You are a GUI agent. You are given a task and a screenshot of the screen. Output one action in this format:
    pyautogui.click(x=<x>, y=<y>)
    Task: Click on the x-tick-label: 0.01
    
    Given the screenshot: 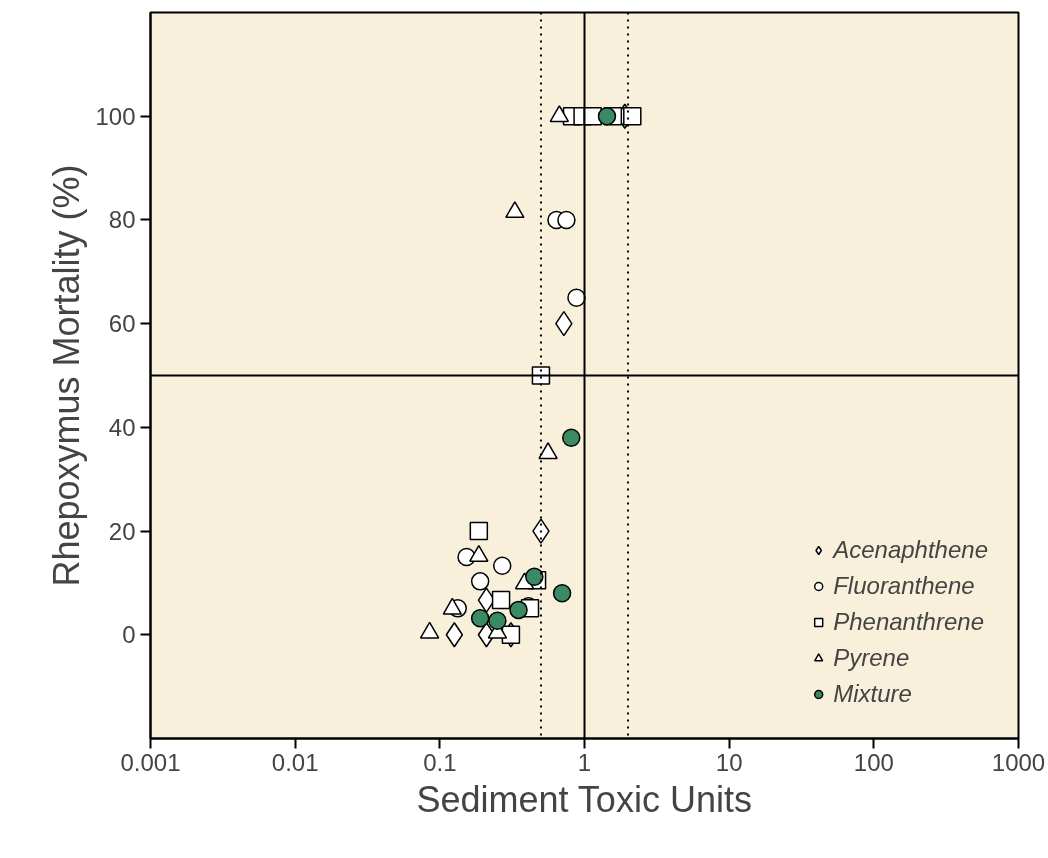 What is the action you would take?
    pyautogui.click(x=295, y=762)
    